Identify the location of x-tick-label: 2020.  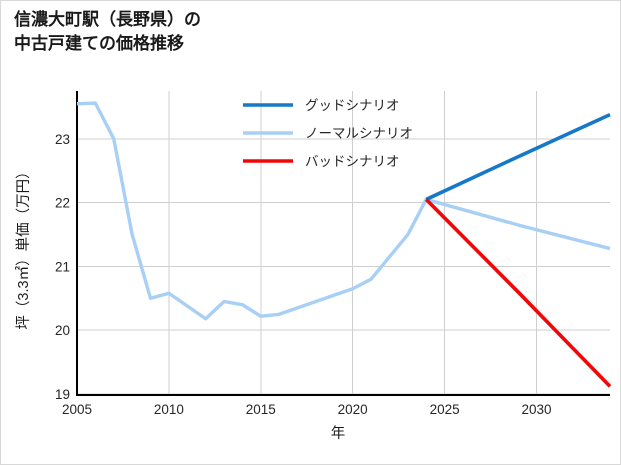
(353, 409).